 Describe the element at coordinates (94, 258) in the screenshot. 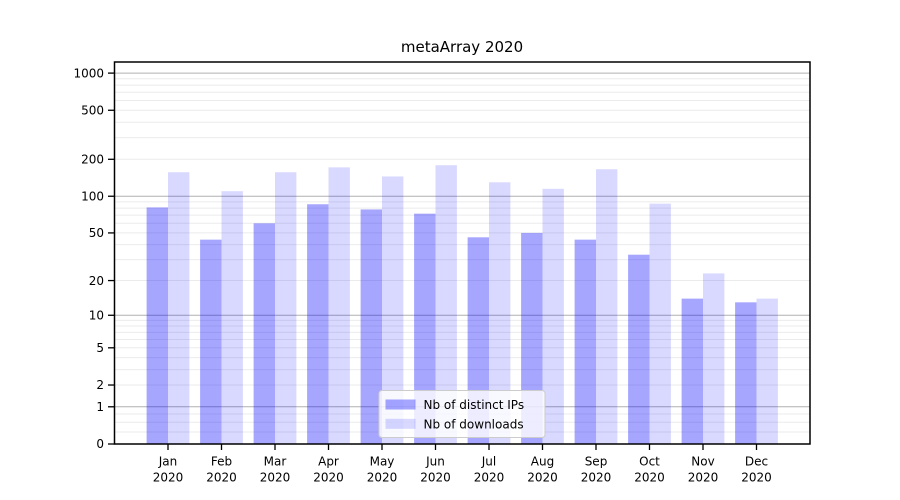

I see `y-axis-ticks: 0 1 2 5 10 20 50 100 200 500 1000` at that location.